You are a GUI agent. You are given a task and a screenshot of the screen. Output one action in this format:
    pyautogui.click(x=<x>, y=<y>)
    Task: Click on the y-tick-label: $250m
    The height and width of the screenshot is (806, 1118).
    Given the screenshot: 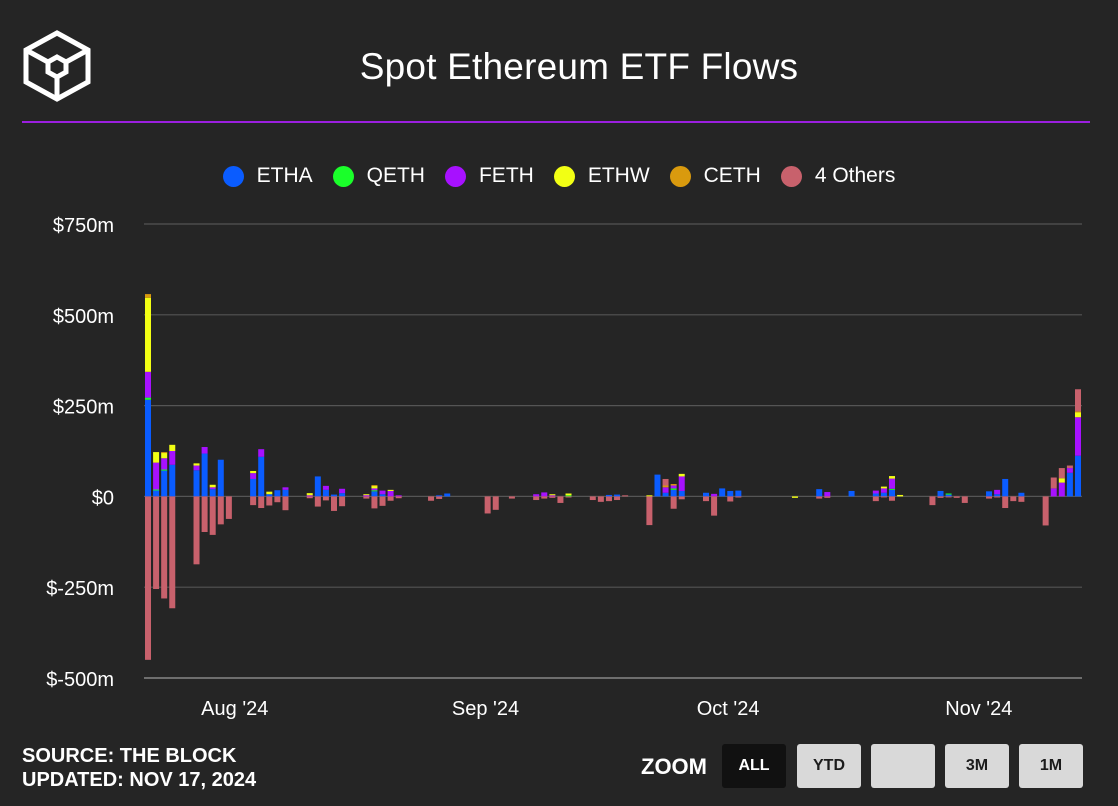 What is the action you would take?
    pyautogui.click(x=83, y=408)
    